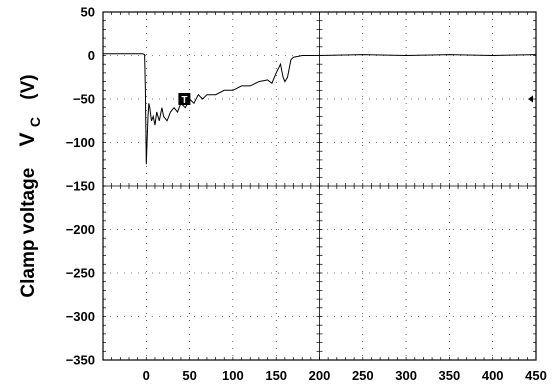 Image resolution: width=558 pixels, height=390 pixels. Describe the element at coordinates (80, 273) in the screenshot. I see `y-tick-label: −250` at that location.